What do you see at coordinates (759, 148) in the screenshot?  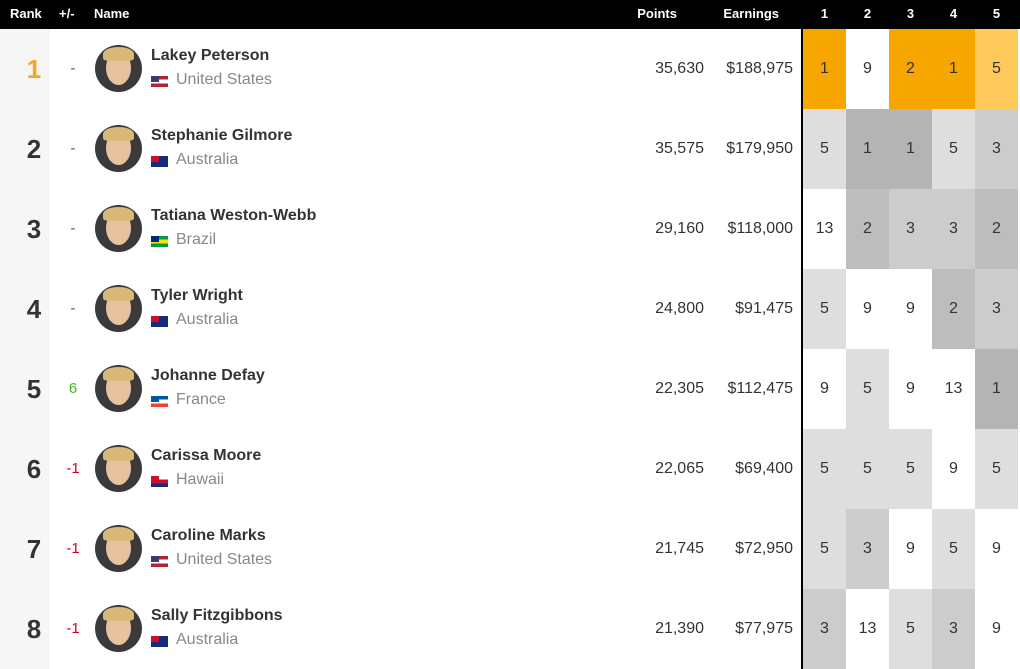 I see `earnings: $179,950` at bounding box center [759, 148].